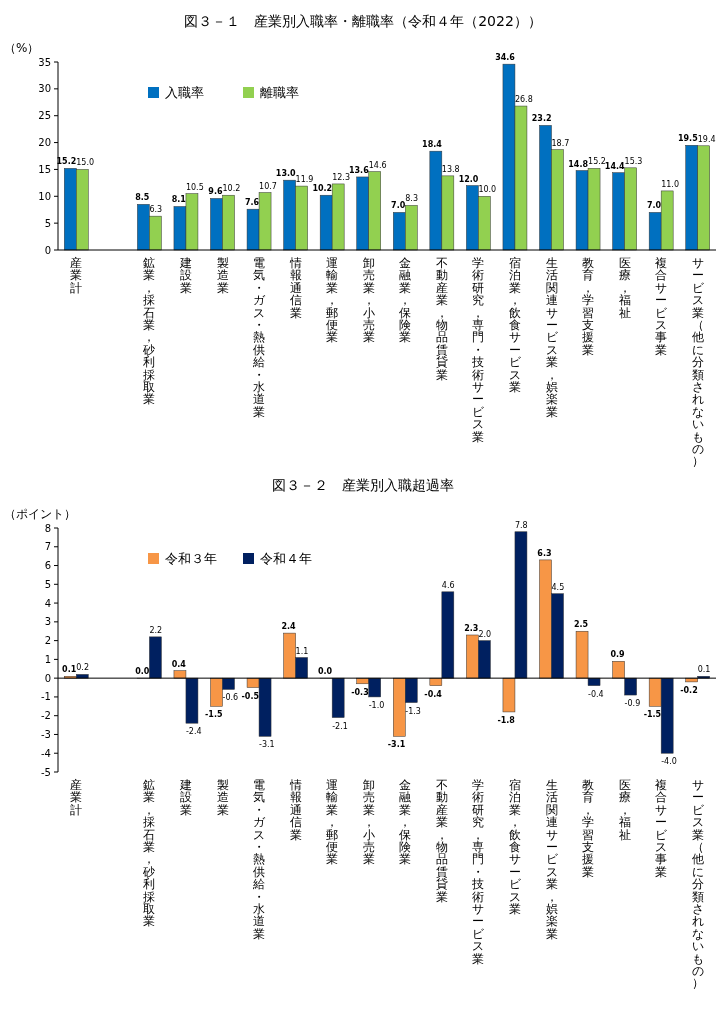  Describe the element at coordinates (360, 692) in the screenshot. I see `data-label: -0.3` at that location.